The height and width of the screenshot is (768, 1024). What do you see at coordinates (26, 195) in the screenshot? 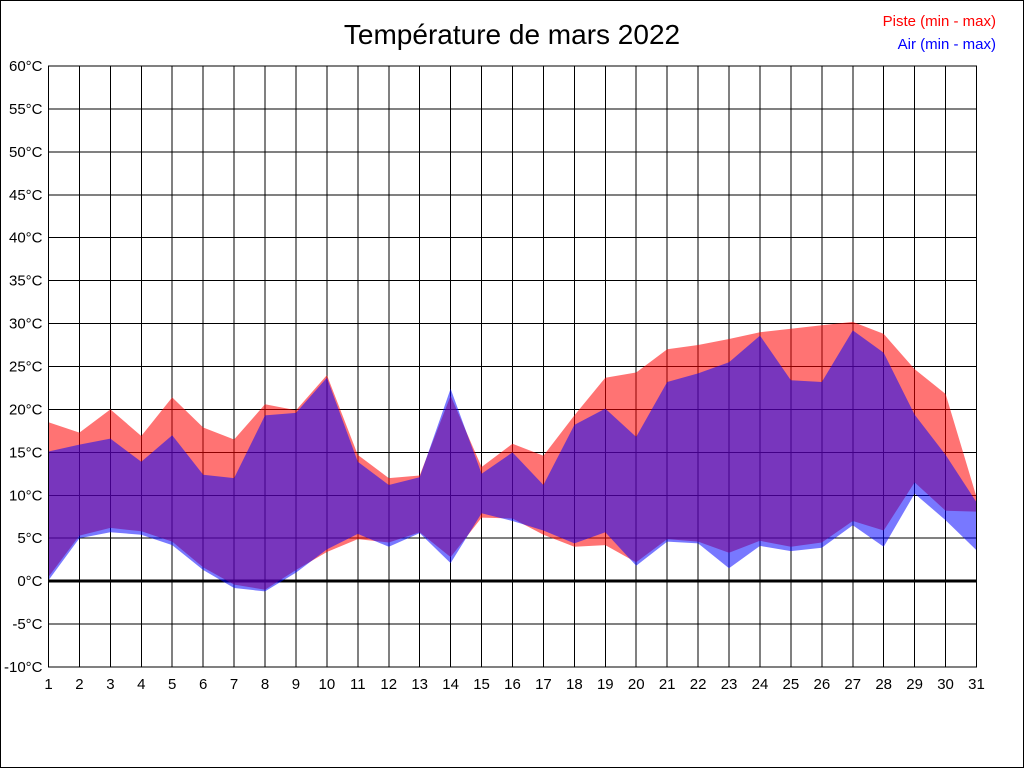
I see `y-tick-label: 45°C` at bounding box center [26, 195].